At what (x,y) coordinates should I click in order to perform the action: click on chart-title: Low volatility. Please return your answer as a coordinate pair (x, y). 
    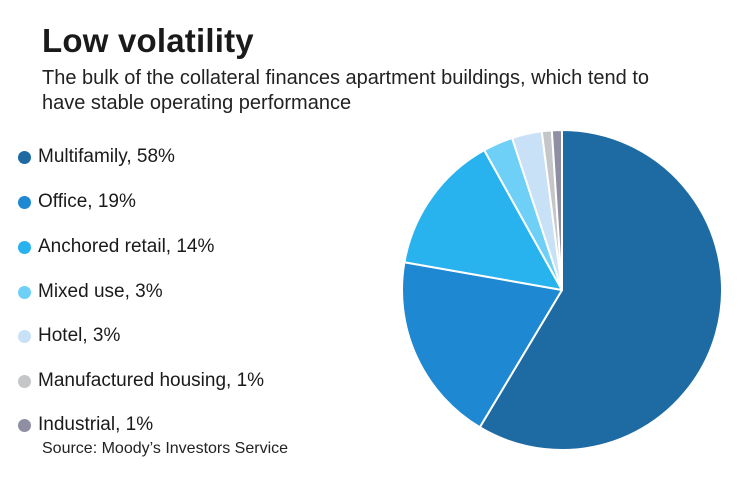
    Looking at the image, I should click on (148, 40).